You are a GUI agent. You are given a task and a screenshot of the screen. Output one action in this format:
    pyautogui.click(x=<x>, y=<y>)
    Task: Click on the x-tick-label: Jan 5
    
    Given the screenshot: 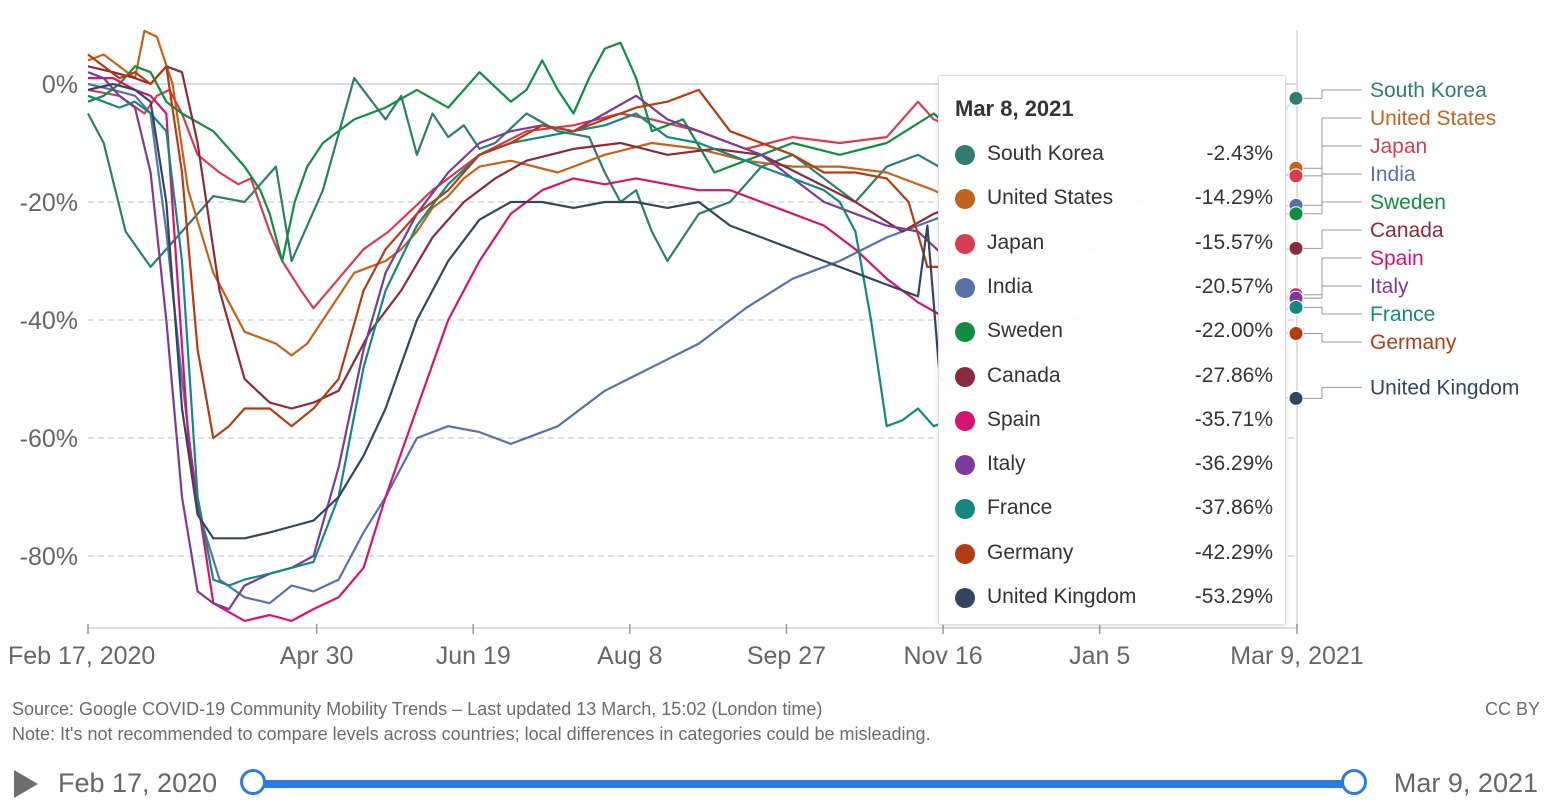 What is the action you would take?
    pyautogui.click(x=1099, y=656)
    